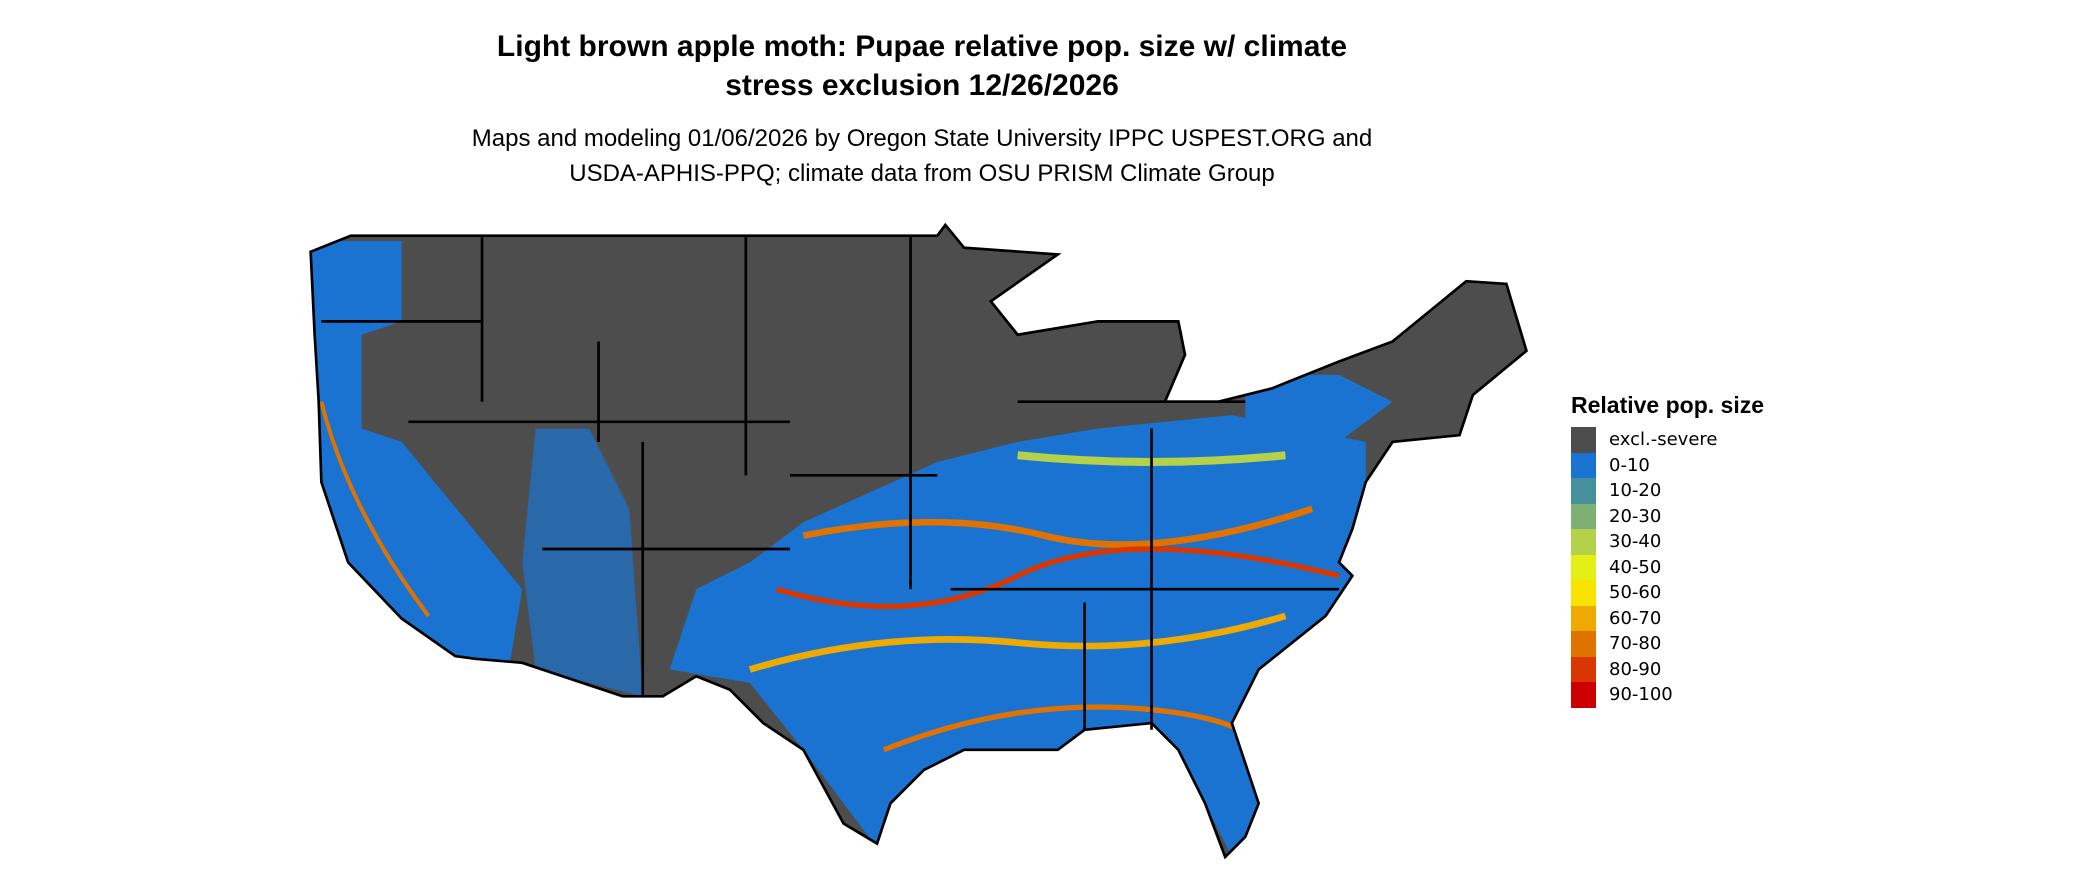 The image size is (2100, 892). Describe the element at coordinates (1635, 593) in the screenshot. I see `legend-label: 50-60` at that location.